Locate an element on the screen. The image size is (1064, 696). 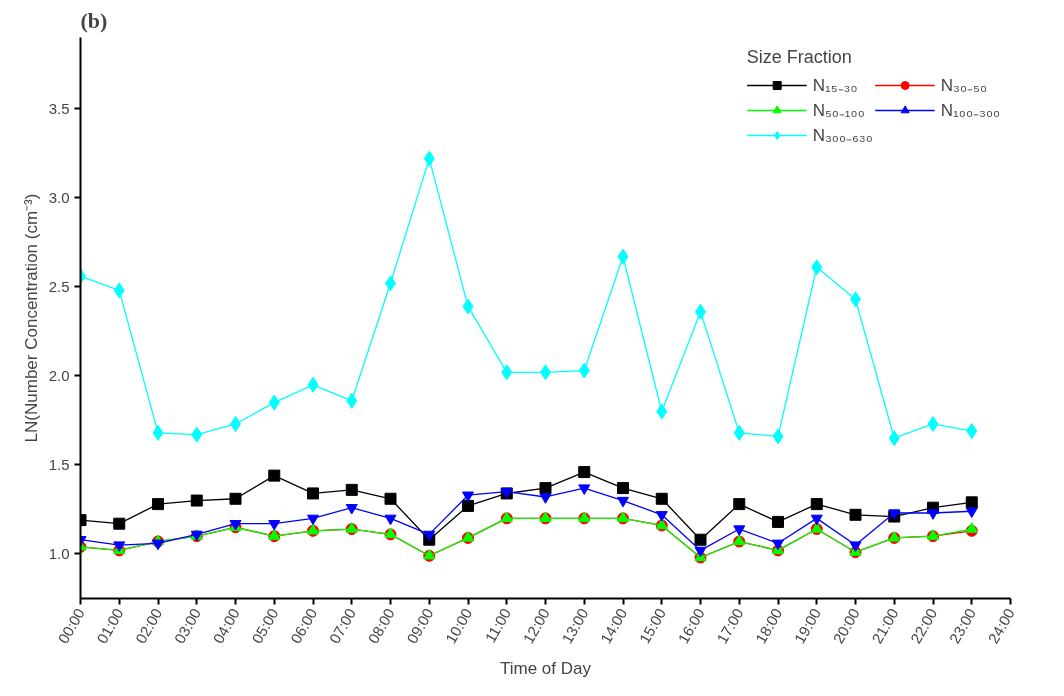
legend-label: N₁₀₀₋₃₀₀ is located at coordinates (970, 110).